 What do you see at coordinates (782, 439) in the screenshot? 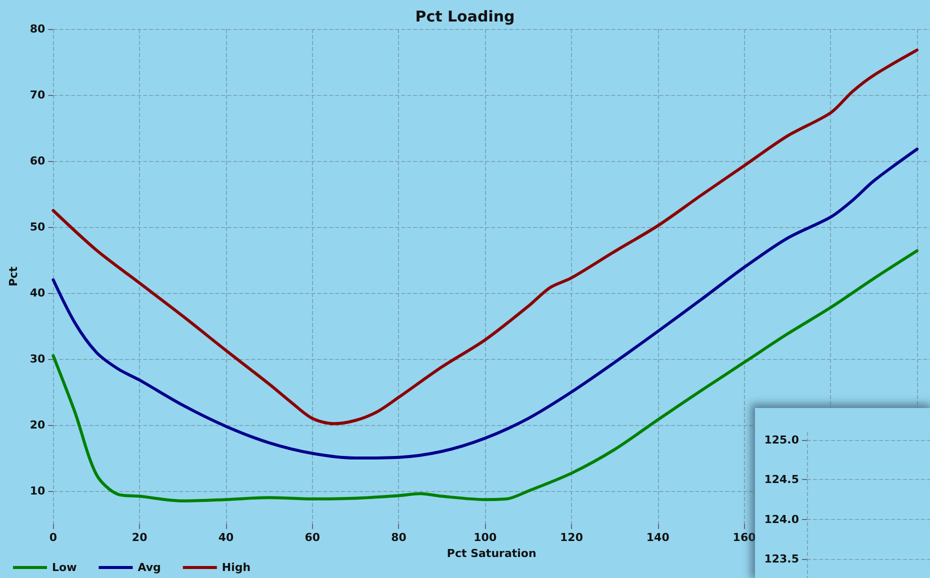
I see `y-tick-label: 125.0` at bounding box center [782, 439].